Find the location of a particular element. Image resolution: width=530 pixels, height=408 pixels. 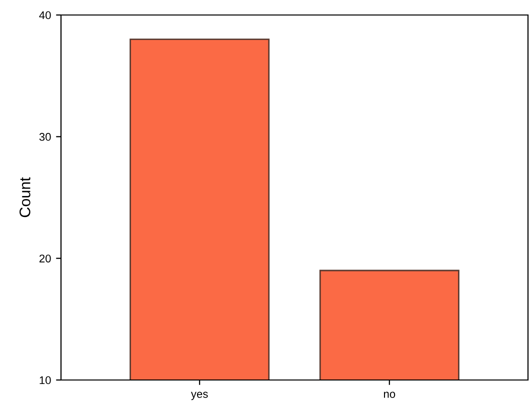

x-tick-label: no is located at coordinates (390, 395).